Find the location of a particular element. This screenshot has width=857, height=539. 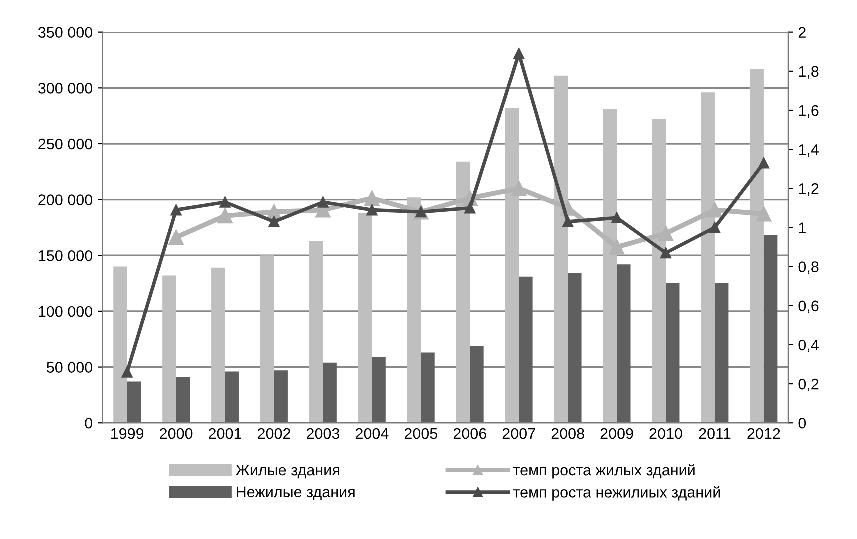

y-tick-label: 0 is located at coordinates (89, 423).